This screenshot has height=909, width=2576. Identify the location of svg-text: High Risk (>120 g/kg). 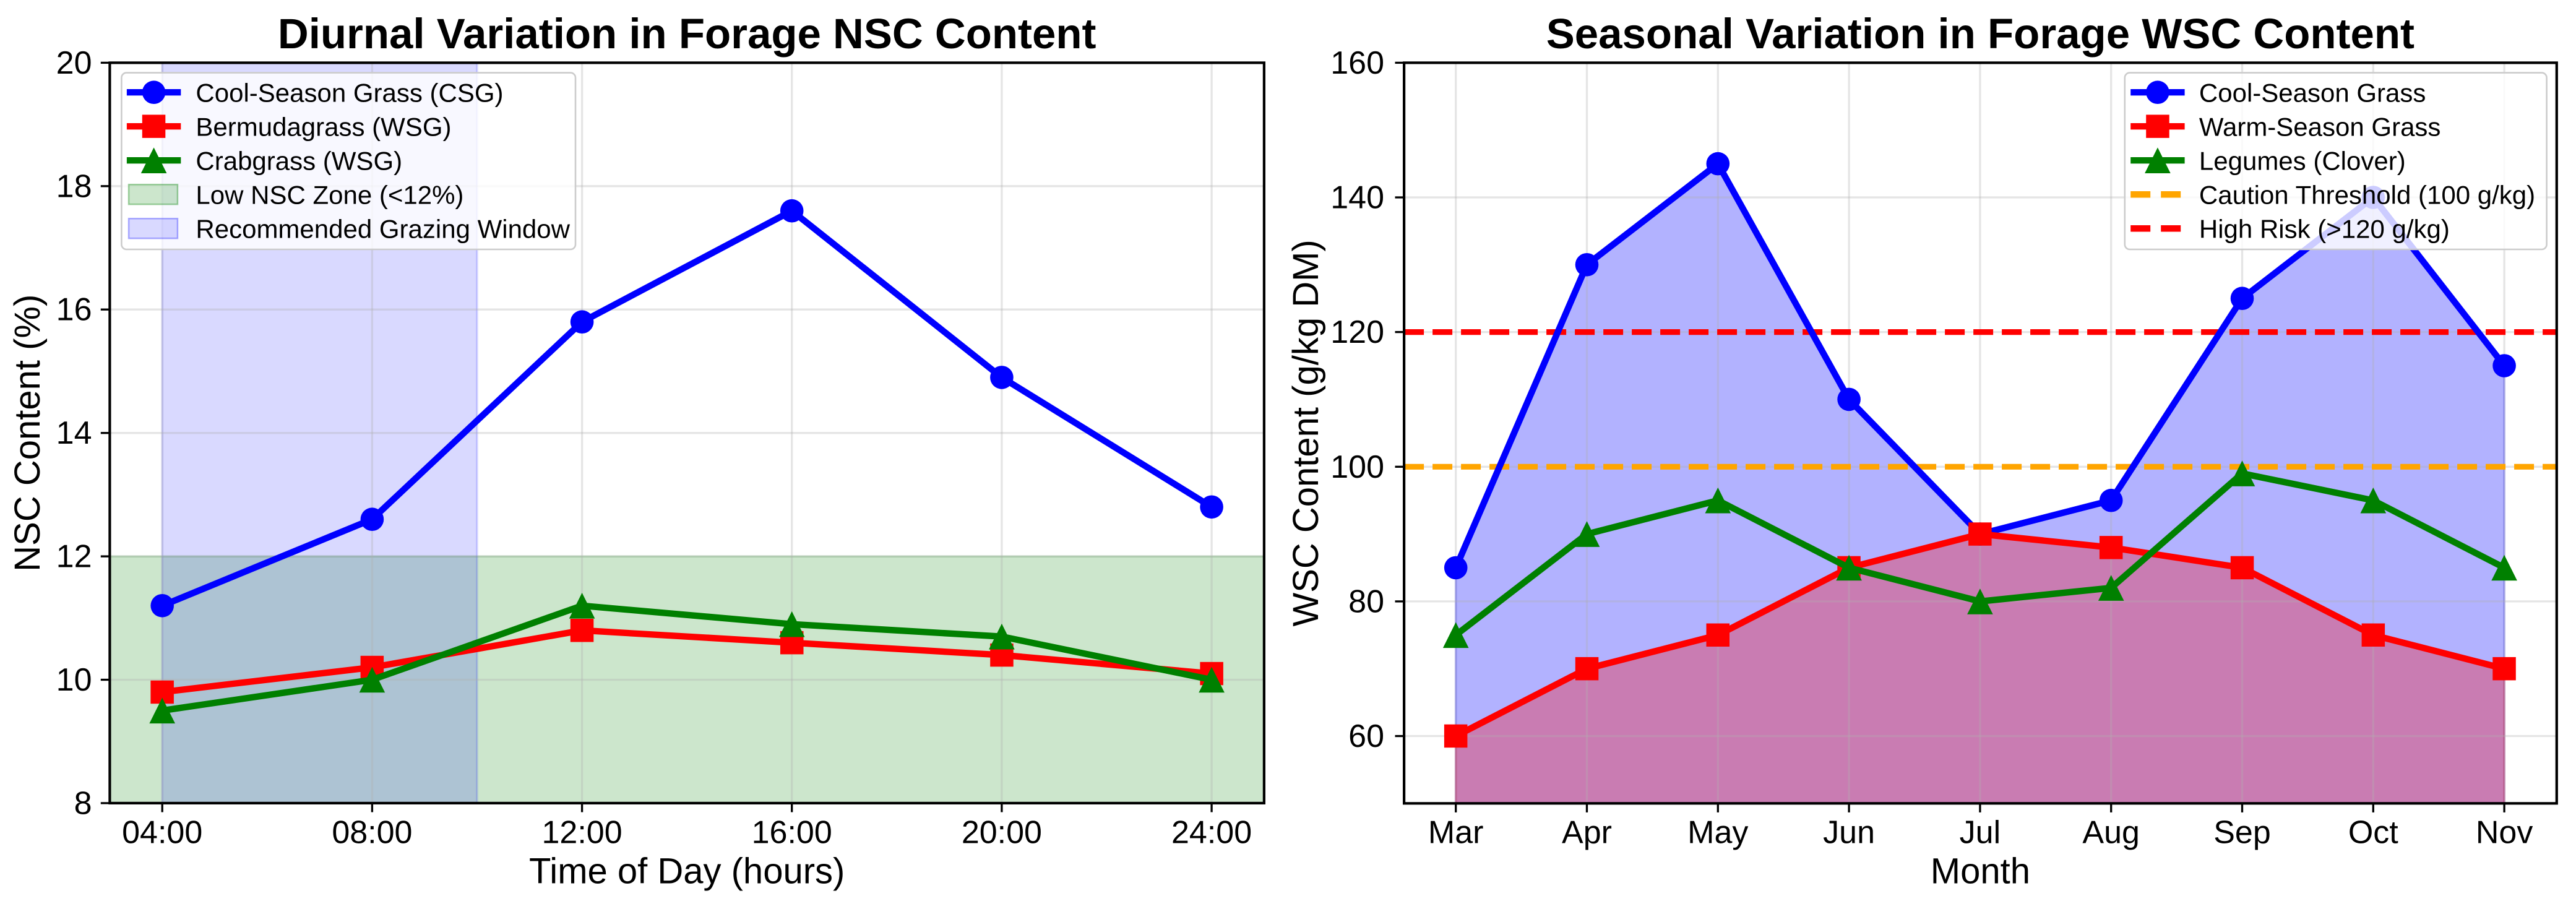
(2324, 228).